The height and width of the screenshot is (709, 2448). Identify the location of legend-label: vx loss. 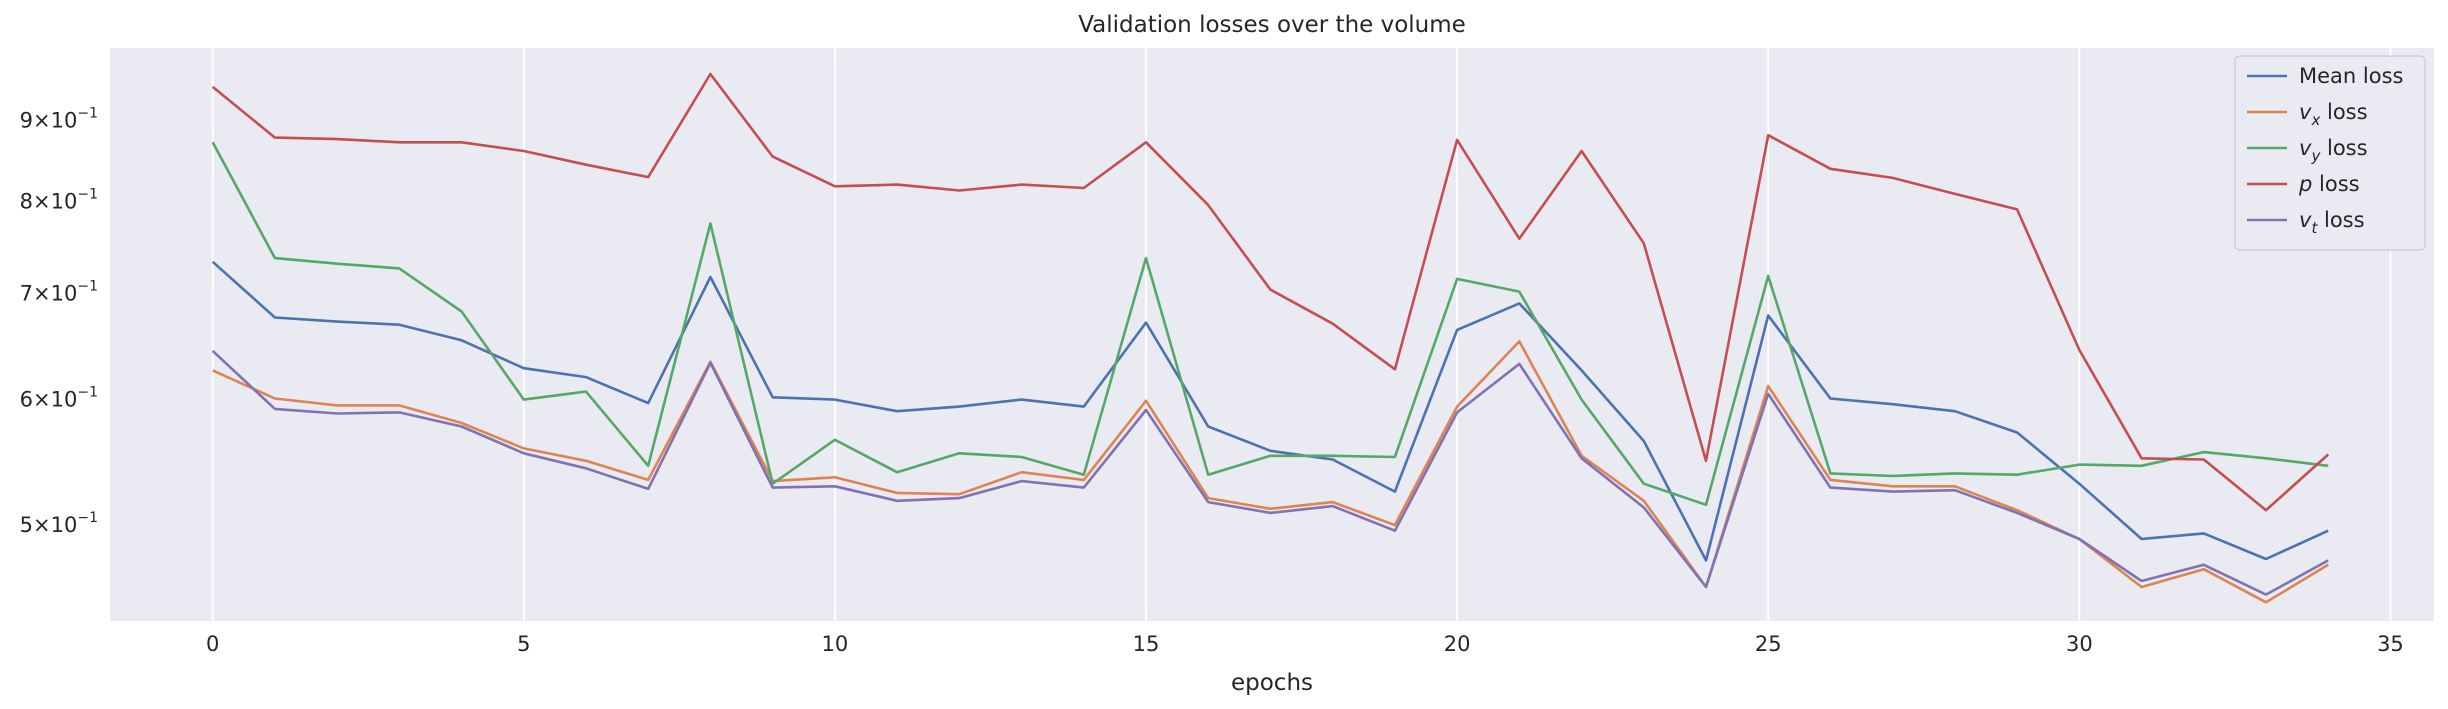
(2333, 114).